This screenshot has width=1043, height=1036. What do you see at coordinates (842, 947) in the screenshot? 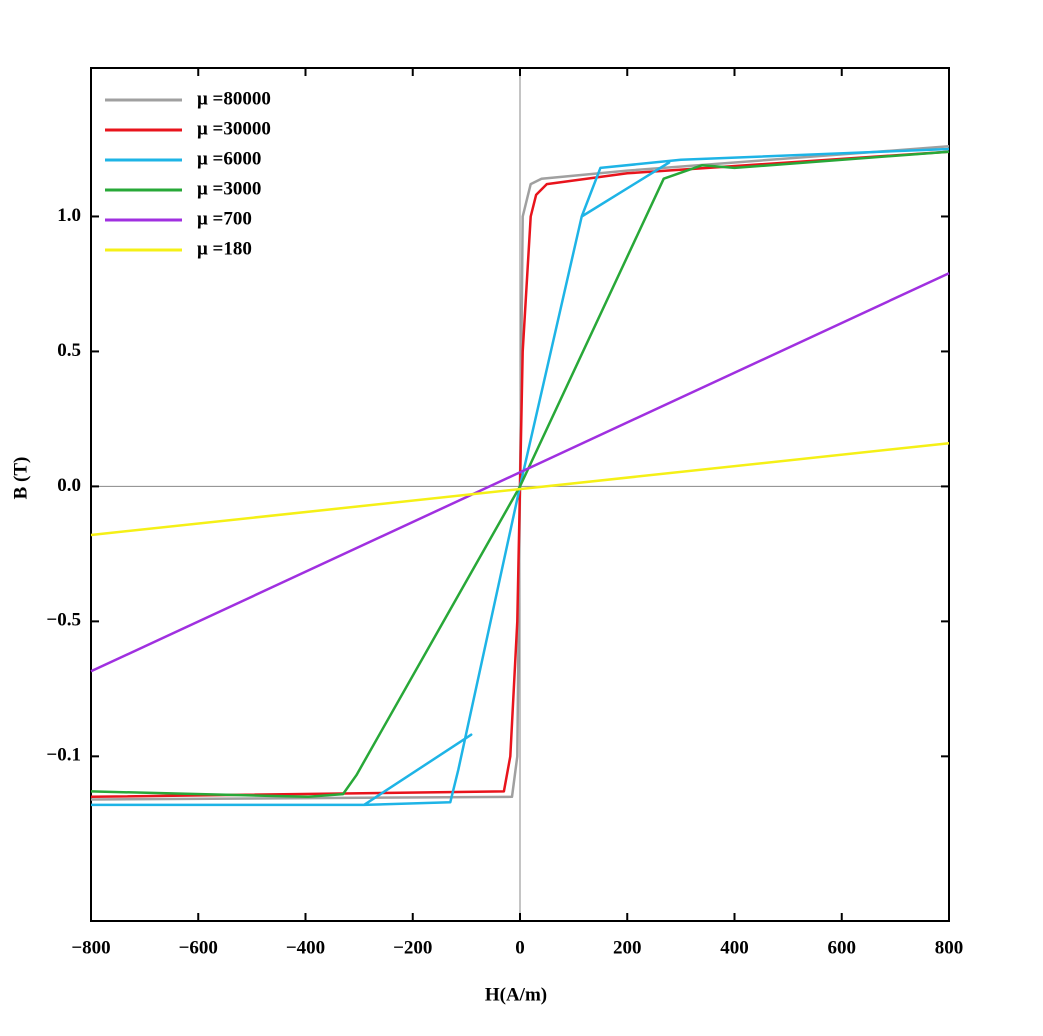
I see `x-tick-label: 600` at bounding box center [842, 947].